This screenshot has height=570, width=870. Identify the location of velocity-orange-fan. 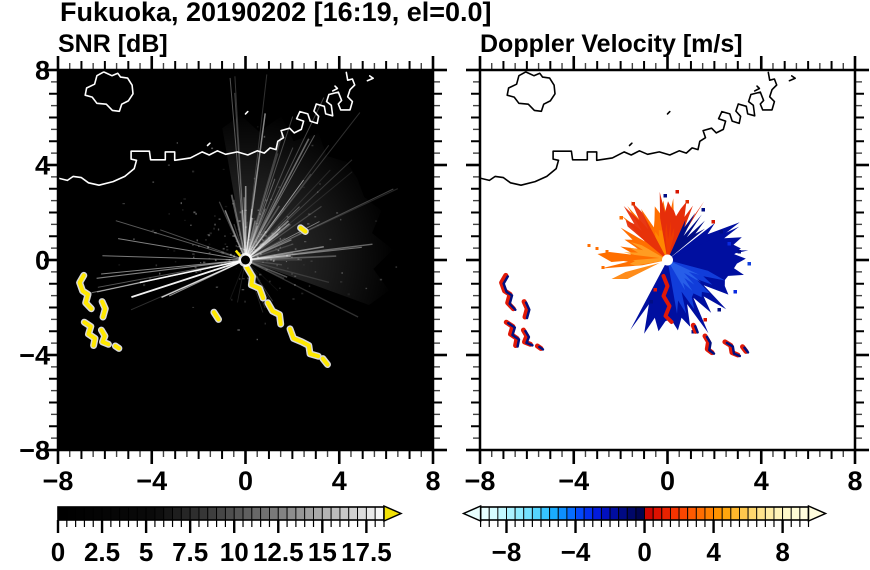
(637, 233).